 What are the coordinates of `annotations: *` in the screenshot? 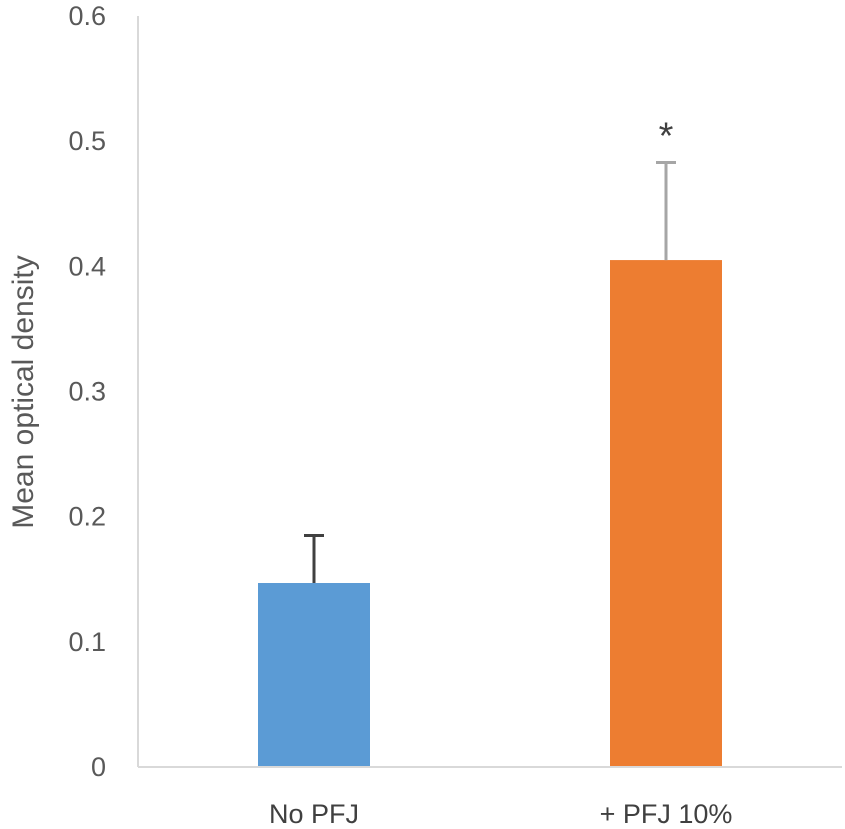 It's located at (666, 136).